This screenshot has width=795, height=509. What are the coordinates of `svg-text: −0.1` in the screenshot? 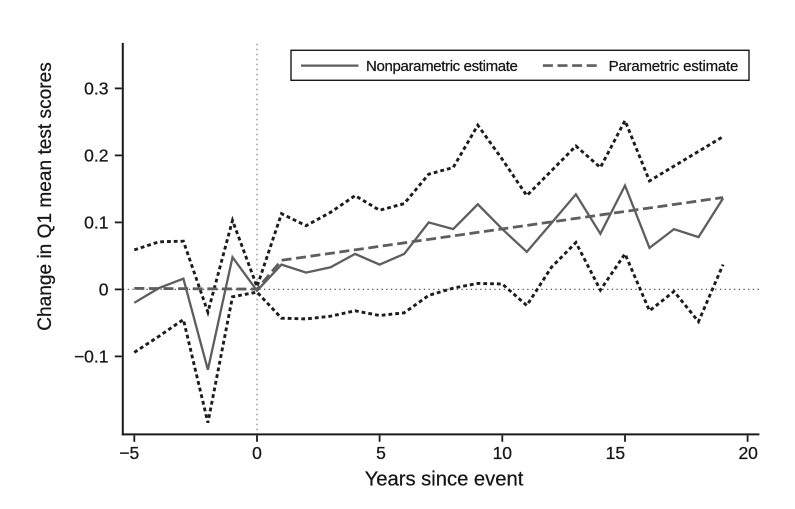 It's located at (91, 357).